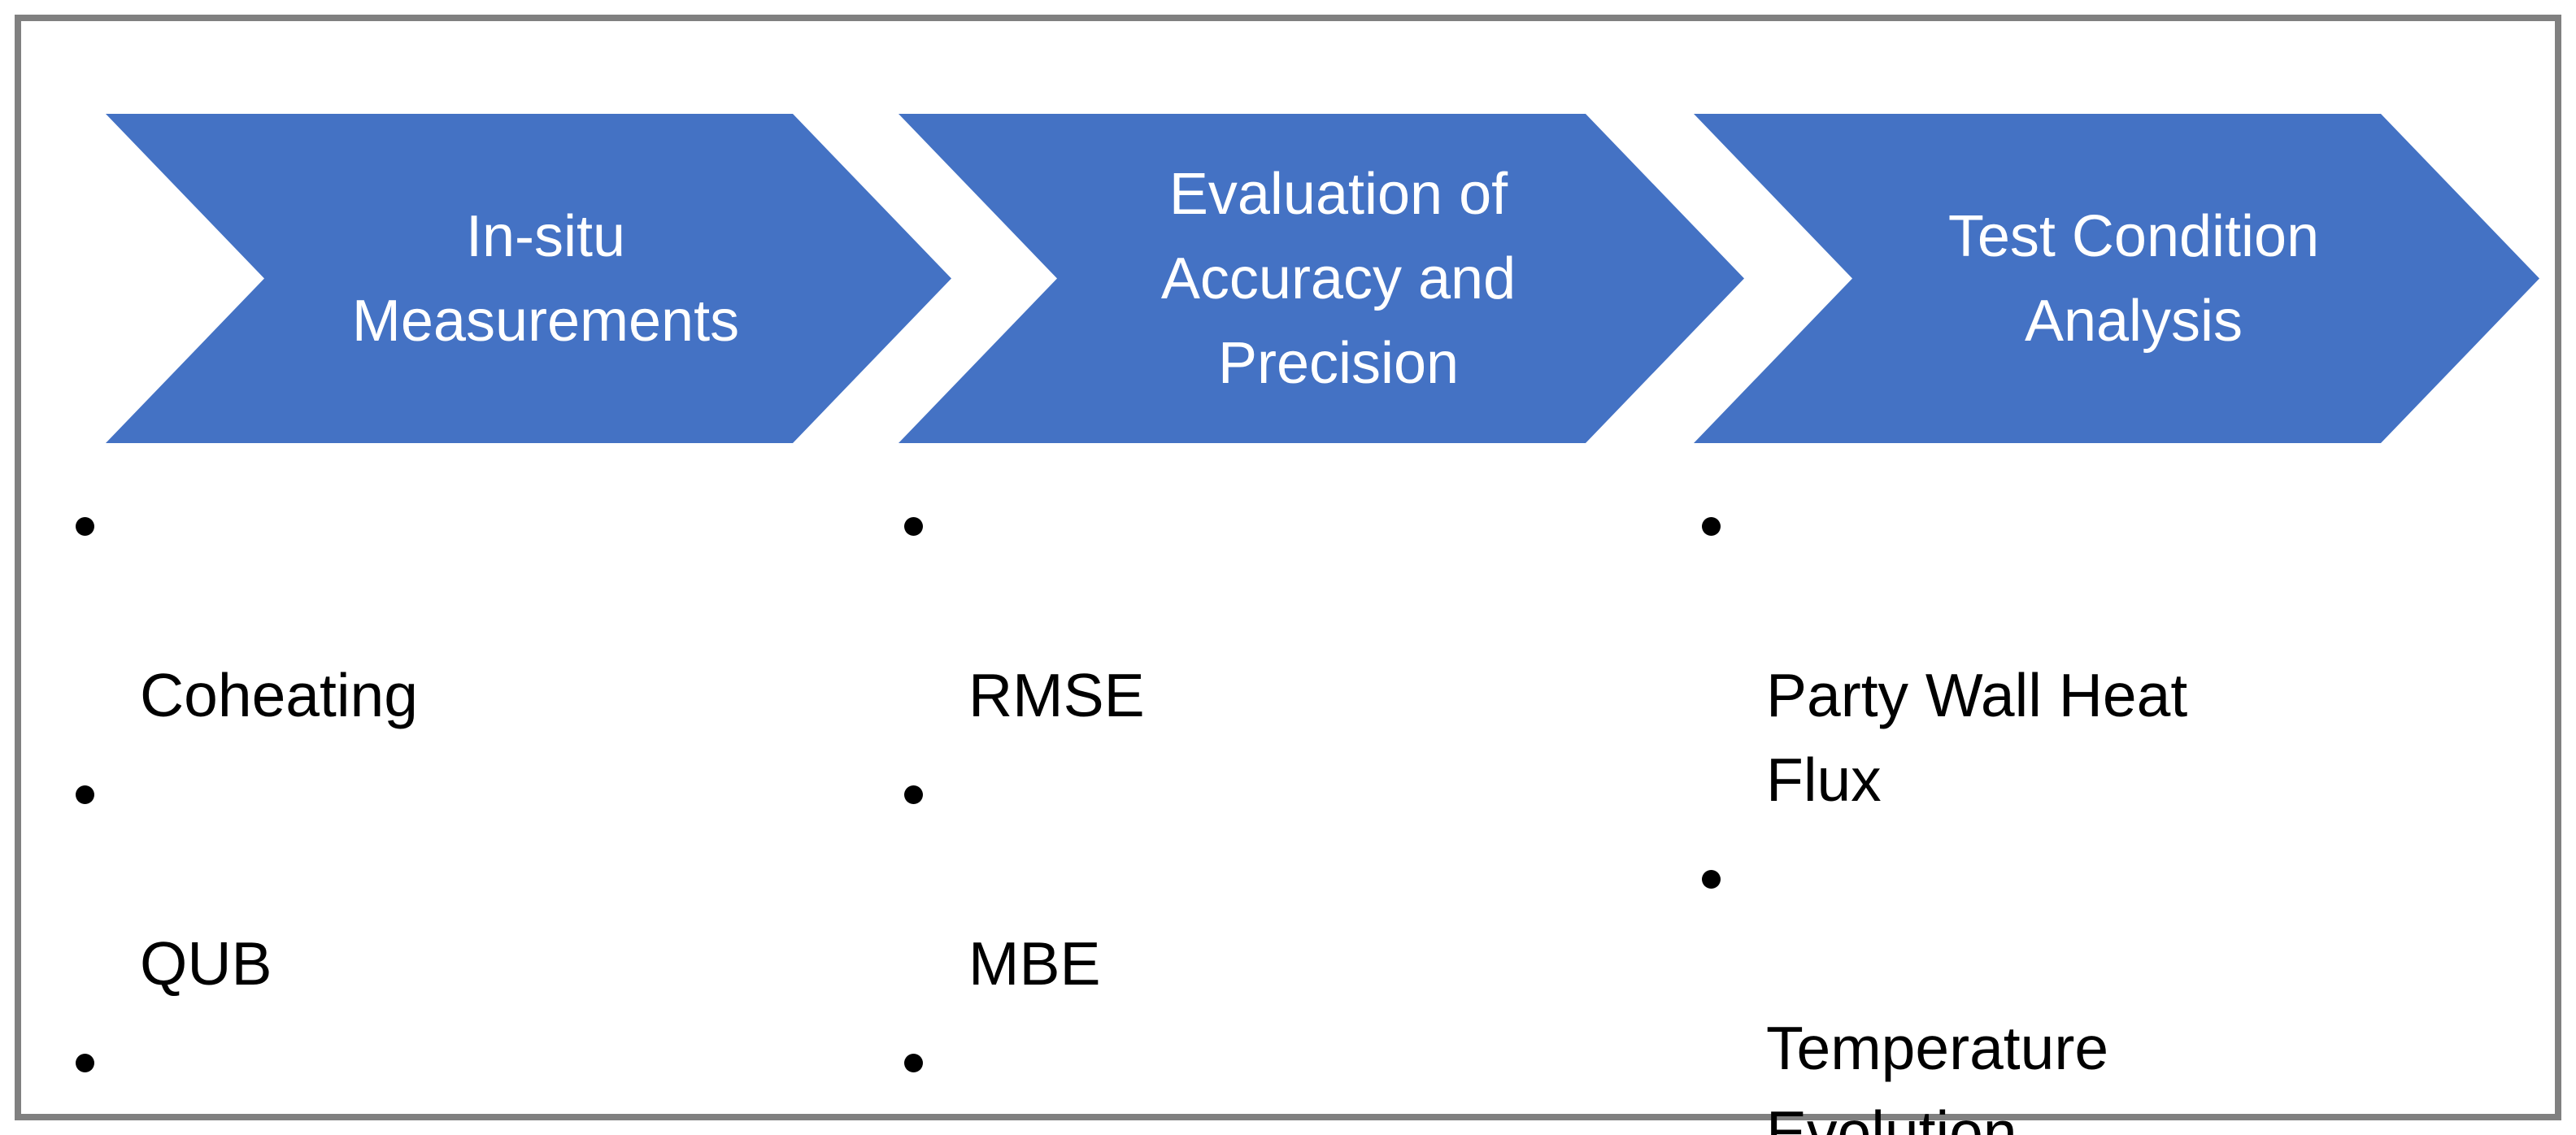  Describe the element at coordinates (405, 879) in the screenshot. I see `list-item: QUB` at that location.